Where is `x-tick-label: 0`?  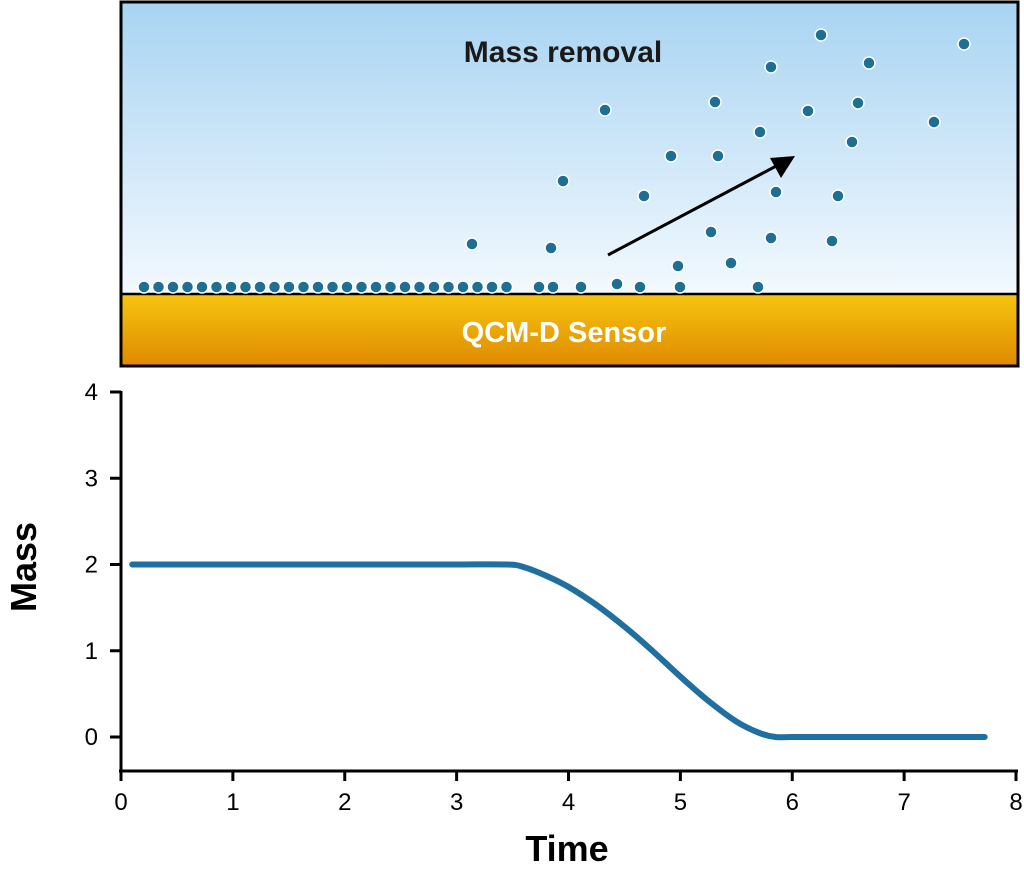 x-tick-label: 0 is located at coordinates (120, 802).